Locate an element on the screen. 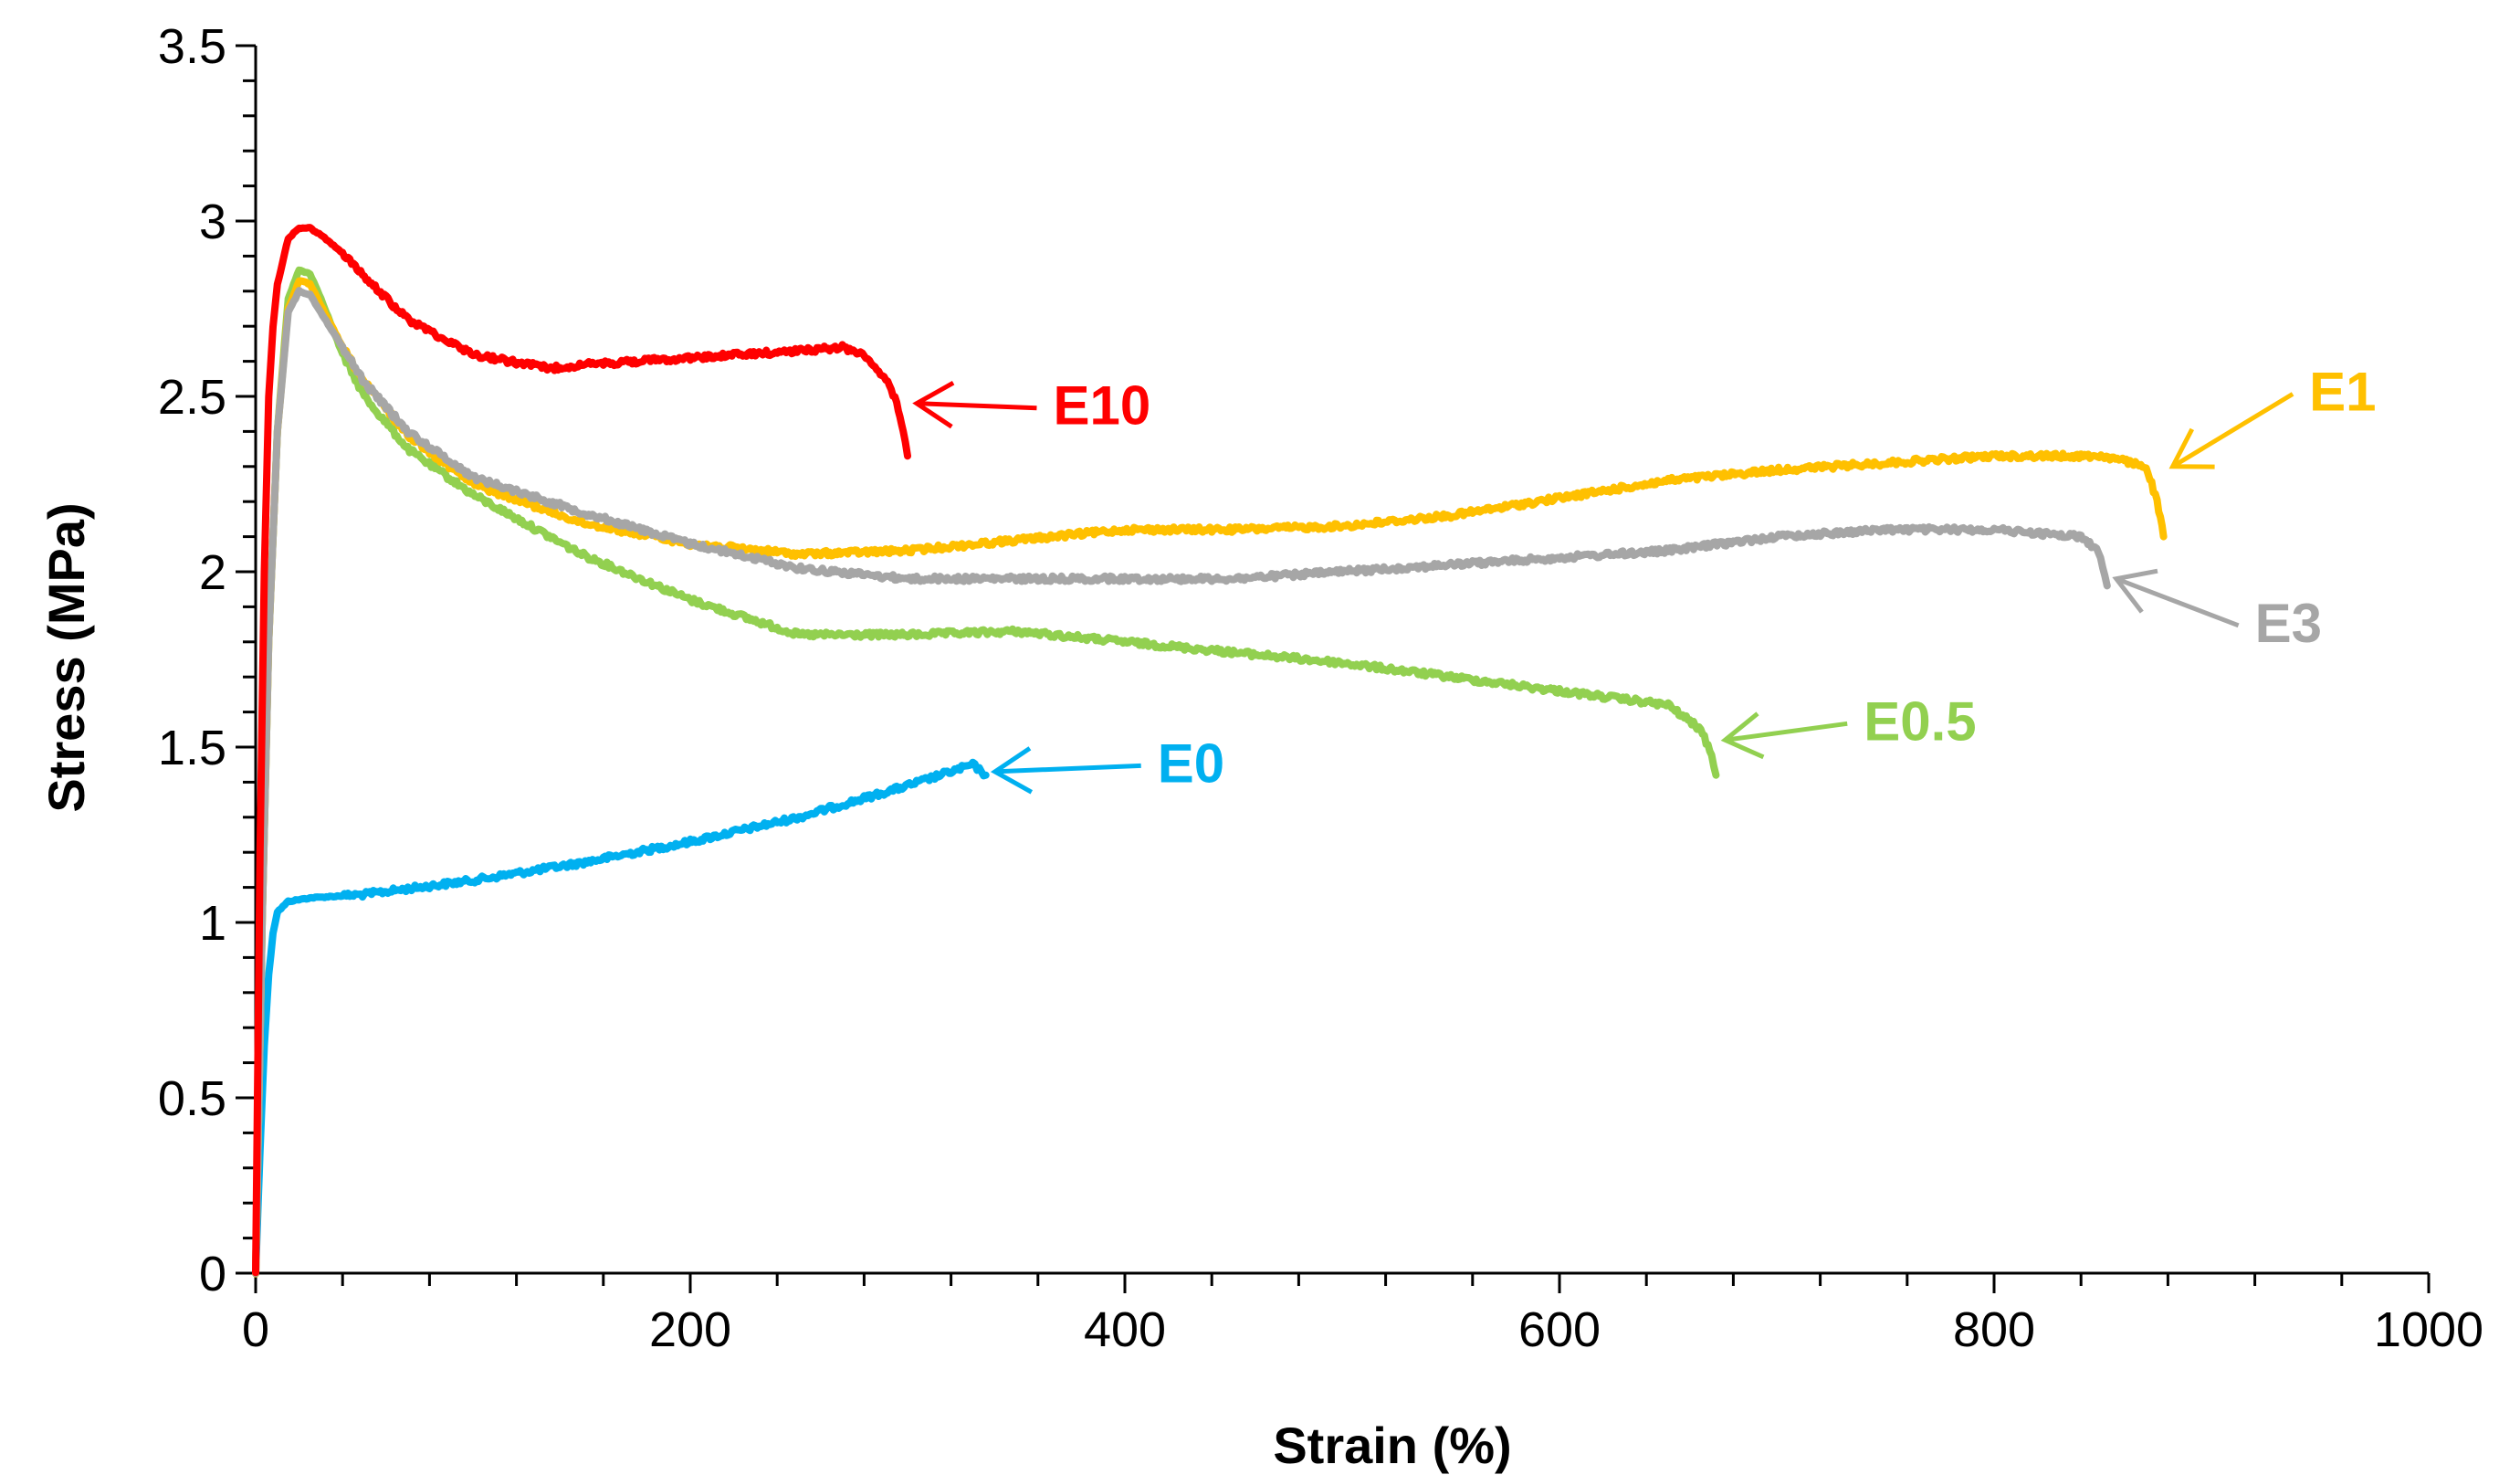 The width and height of the screenshot is (2520, 1475). y-tick-label: 0.5 is located at coordinates (192, 1099).